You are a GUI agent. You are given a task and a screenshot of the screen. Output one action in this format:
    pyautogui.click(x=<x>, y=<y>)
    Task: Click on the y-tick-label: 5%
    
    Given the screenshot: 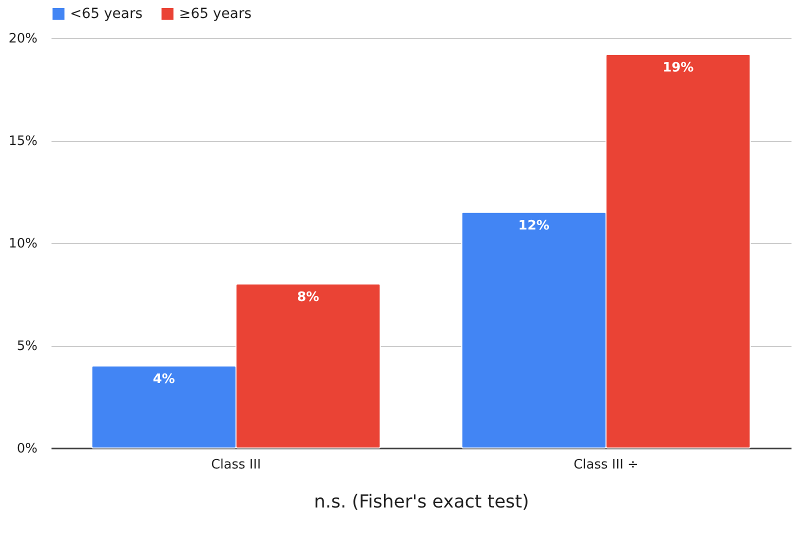 What is the action you would take?
    pyautogui.click(x=27, y=346)
    